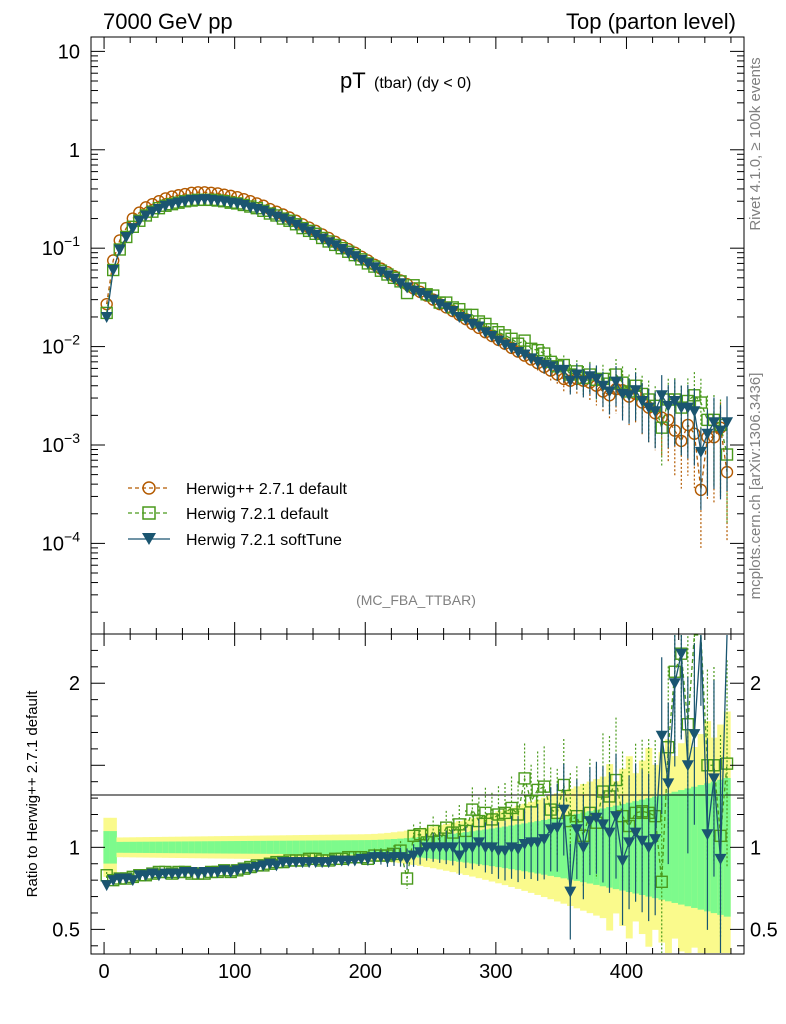 This screenshot has height=1024, width=786. I want to click on ytick-label: 10⁻⁴, so click(61, 541).